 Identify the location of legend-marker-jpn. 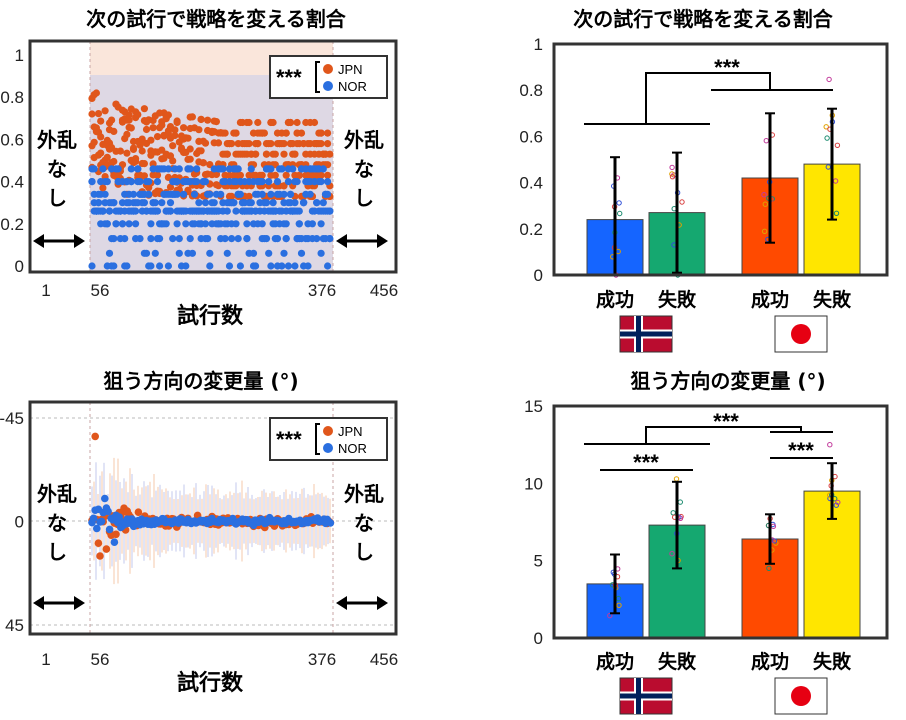
(328, 431).